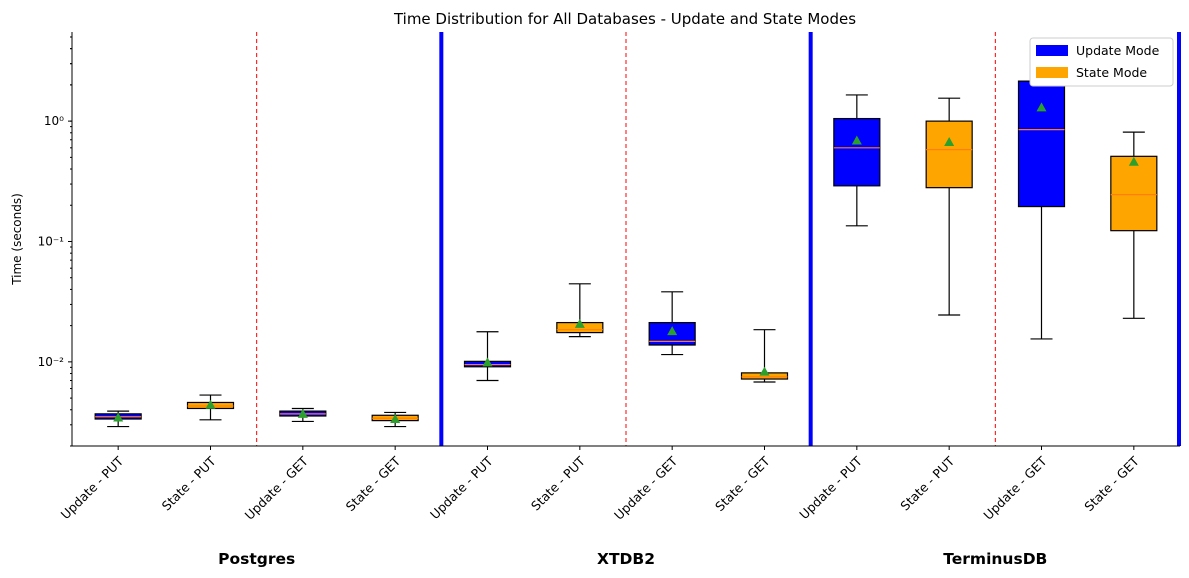  What do you see at coordinates (54, 121) in the screenshot?
I see `y-tick-label: 10⁰` at bounding box center [54, 121].